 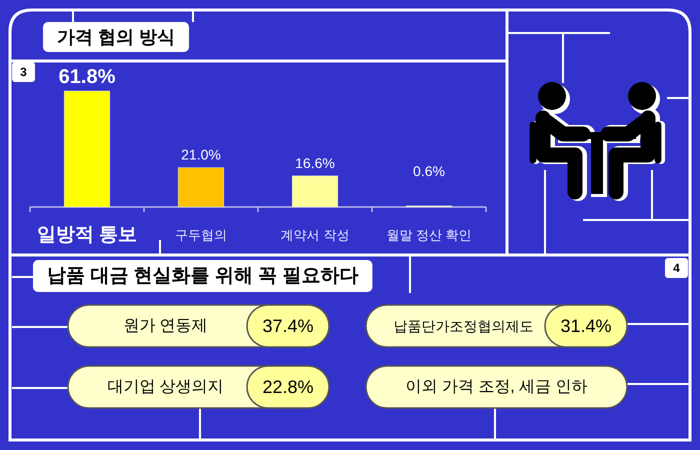 I want to click on x-tick-label: 월말 정산 확인, so click(x=429, y=235).